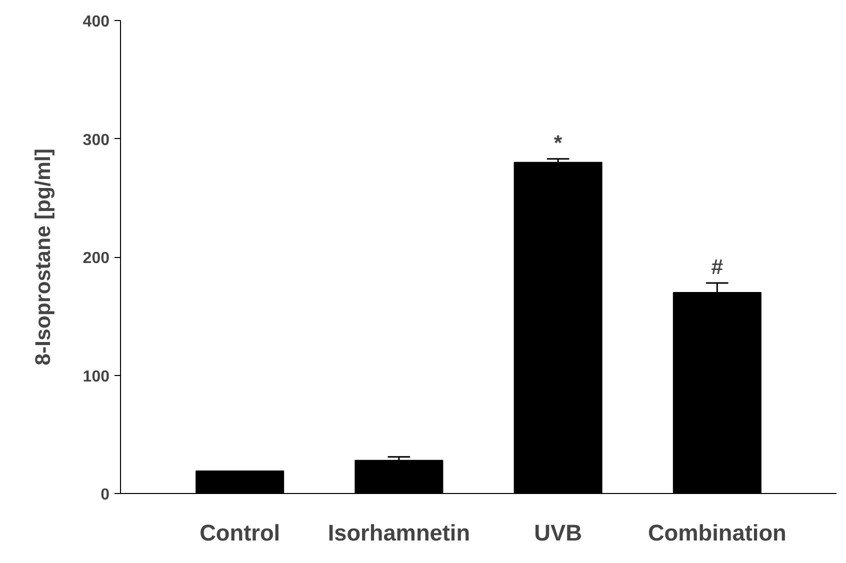 This screenshot has width=846, height=563. Describe the element at coordinates (96, 377) in the screenshot. I see `y-tick-label: 100` at that location.